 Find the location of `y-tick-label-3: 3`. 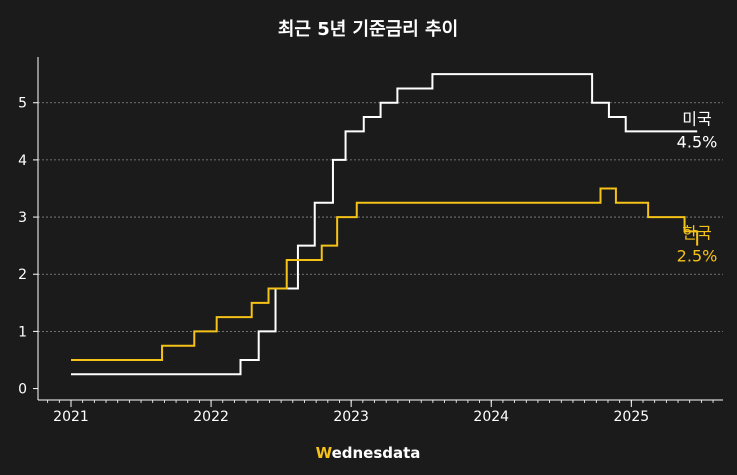

y-tick-label-3: 3 is located at coordinates (22, 218).